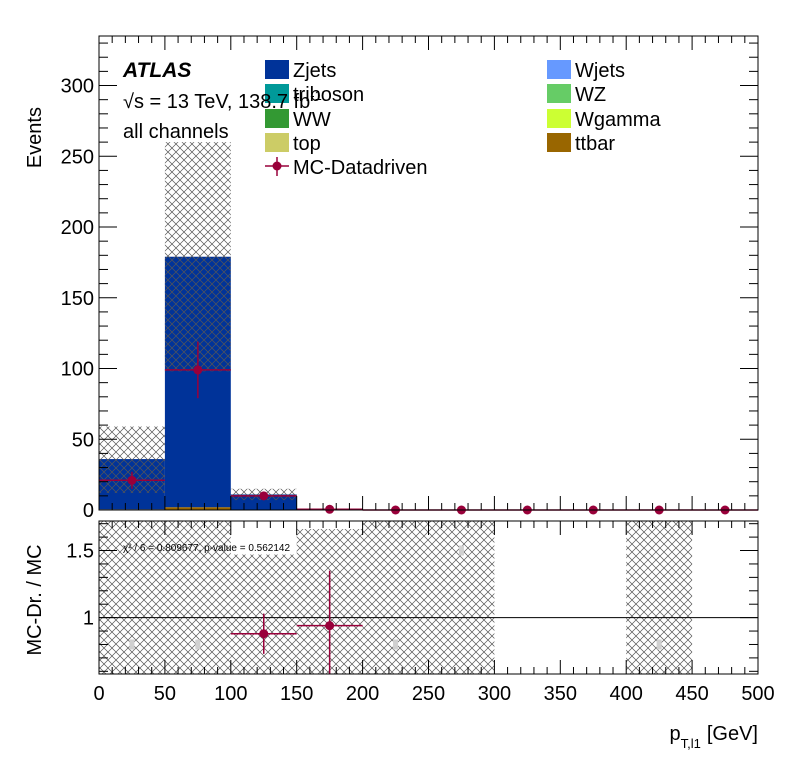 The image size is (796, 772). Describe the element at coordinates (560, 694) in the screenshot. I see `ratio-xtick-label-350: 350` at that location.